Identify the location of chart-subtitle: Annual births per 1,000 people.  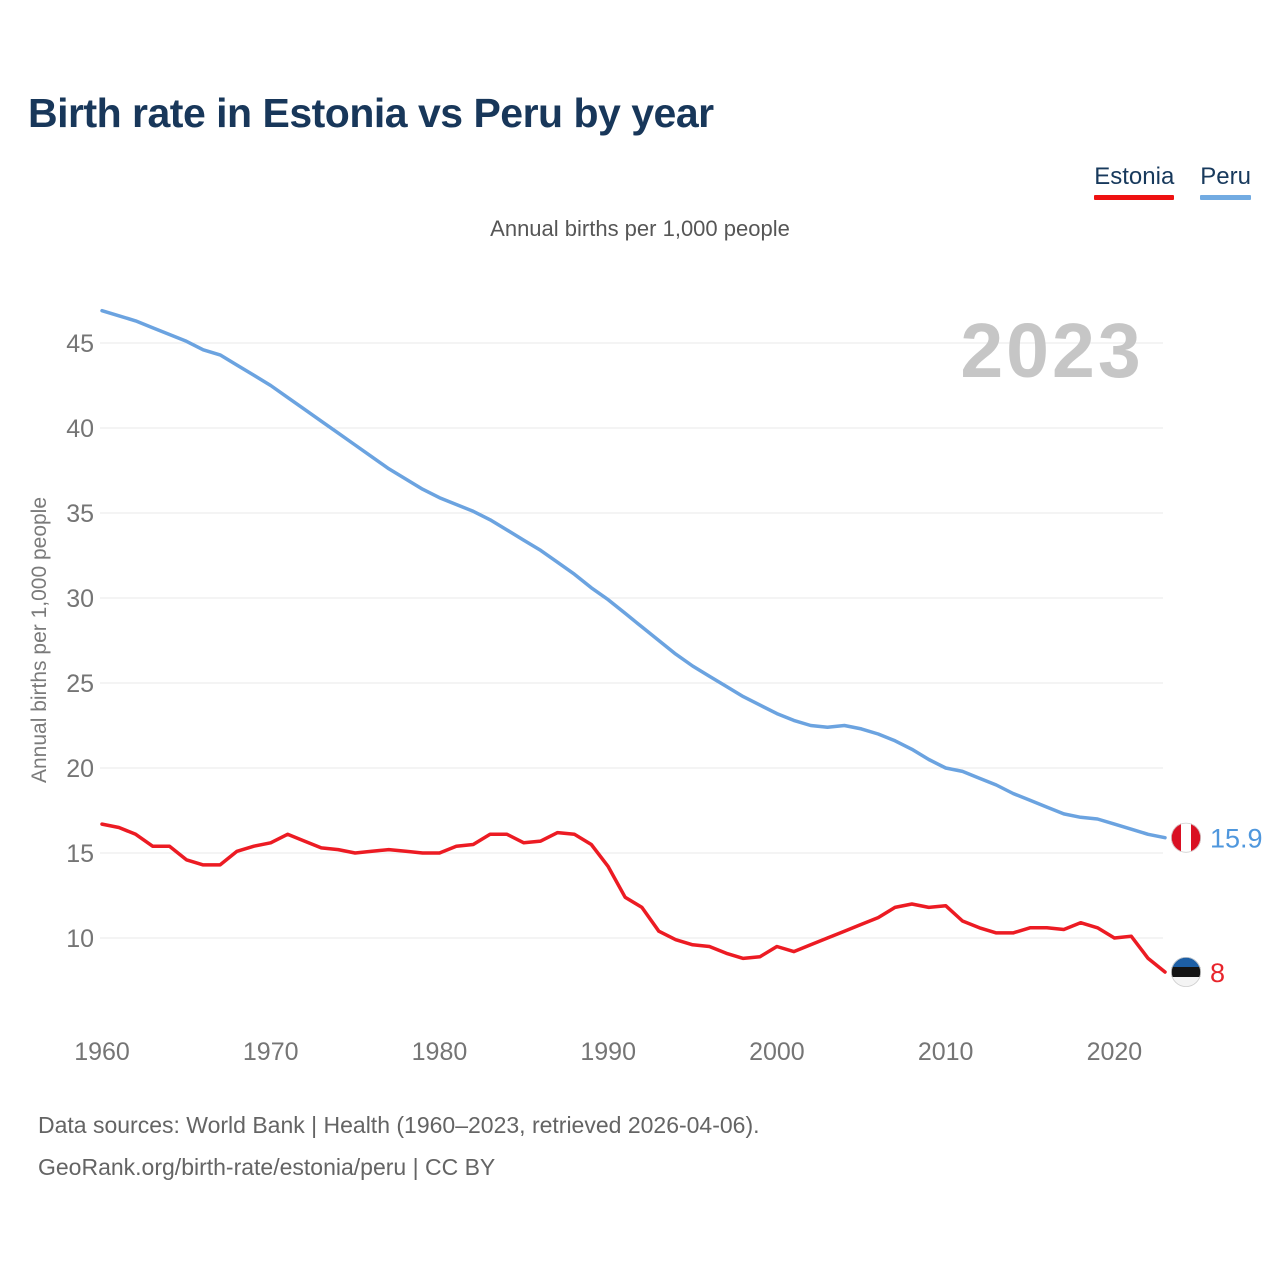
(640, 228).